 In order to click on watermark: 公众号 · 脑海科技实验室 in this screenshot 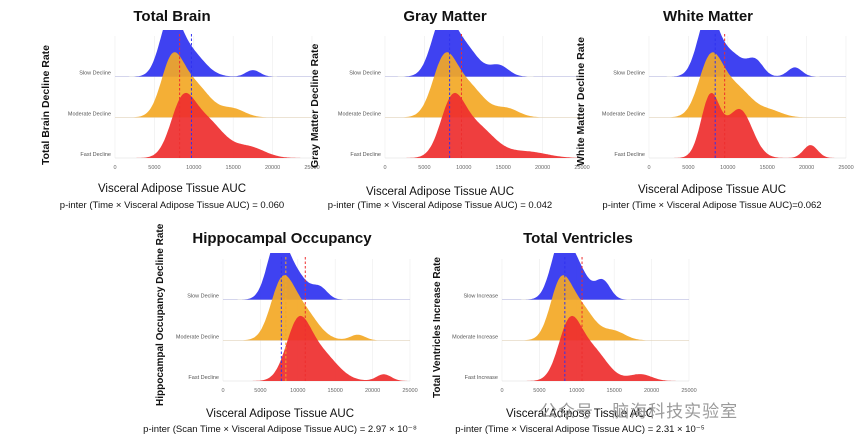, I will do `click(639, 411)`.